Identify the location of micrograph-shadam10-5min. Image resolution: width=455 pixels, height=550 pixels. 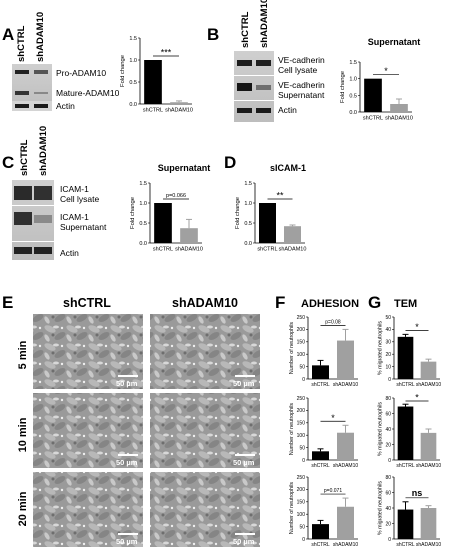
(205, 351).